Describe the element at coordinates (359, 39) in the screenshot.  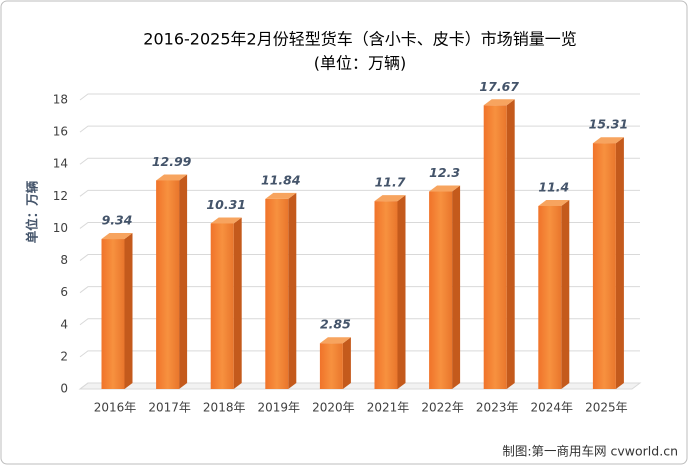
I see `chart-title: 2016-2025年2月份轻型货车（含小卡、皮卡）市场销量一览` at that location.